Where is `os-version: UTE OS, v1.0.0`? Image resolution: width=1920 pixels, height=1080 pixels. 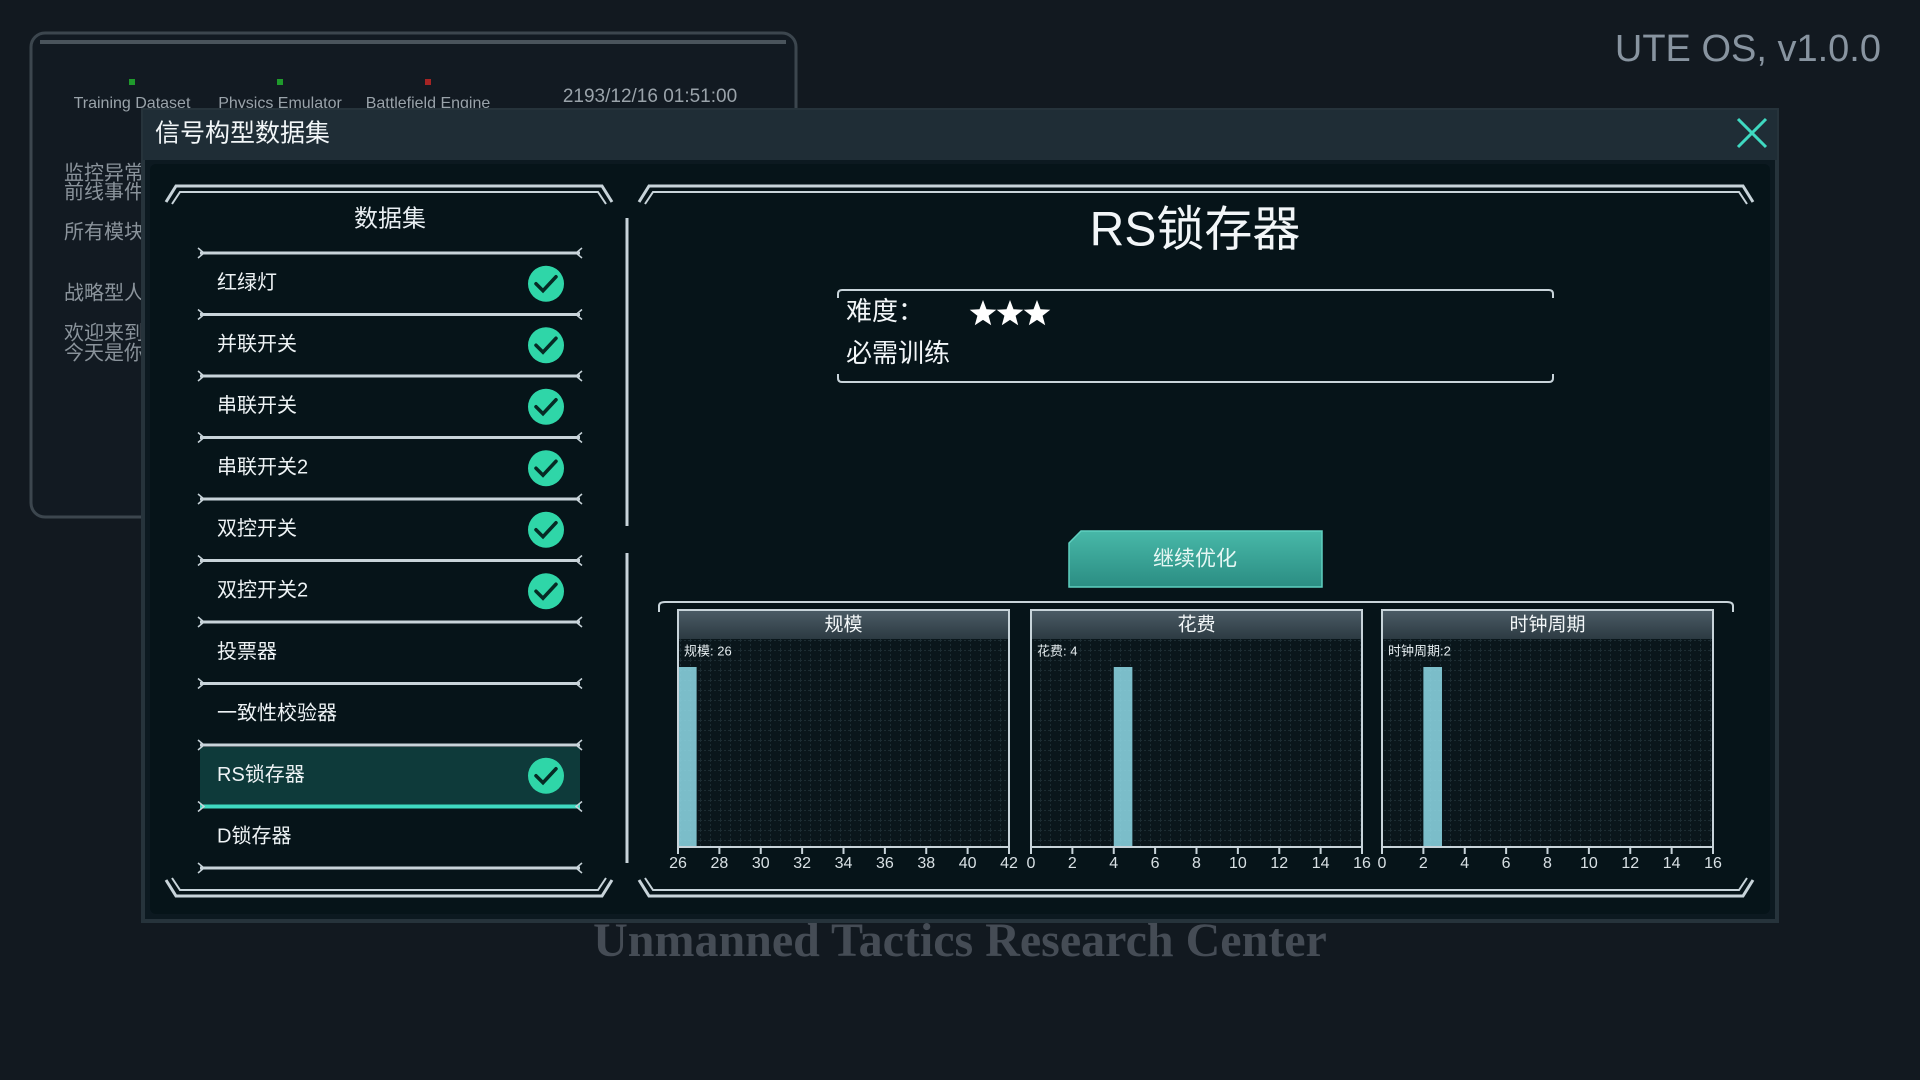
os-version: UTE OS, v1.0.0 is located at coordinates (1748, 49).